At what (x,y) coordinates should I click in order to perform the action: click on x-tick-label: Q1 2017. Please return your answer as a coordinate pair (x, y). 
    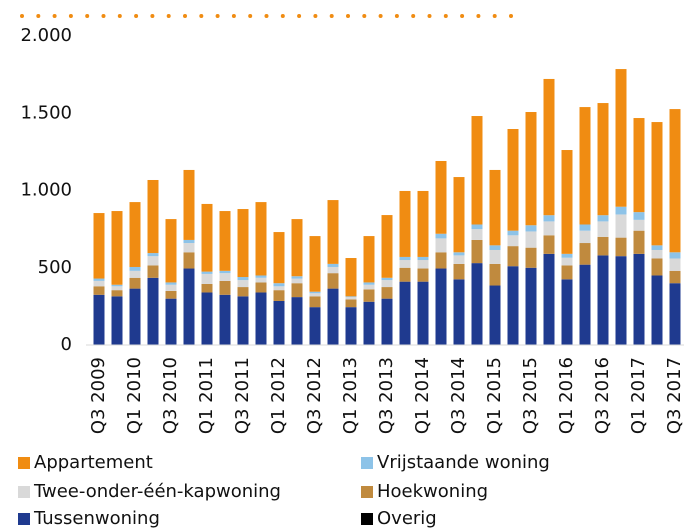
    Looking at the image, I should click on (638, 395).